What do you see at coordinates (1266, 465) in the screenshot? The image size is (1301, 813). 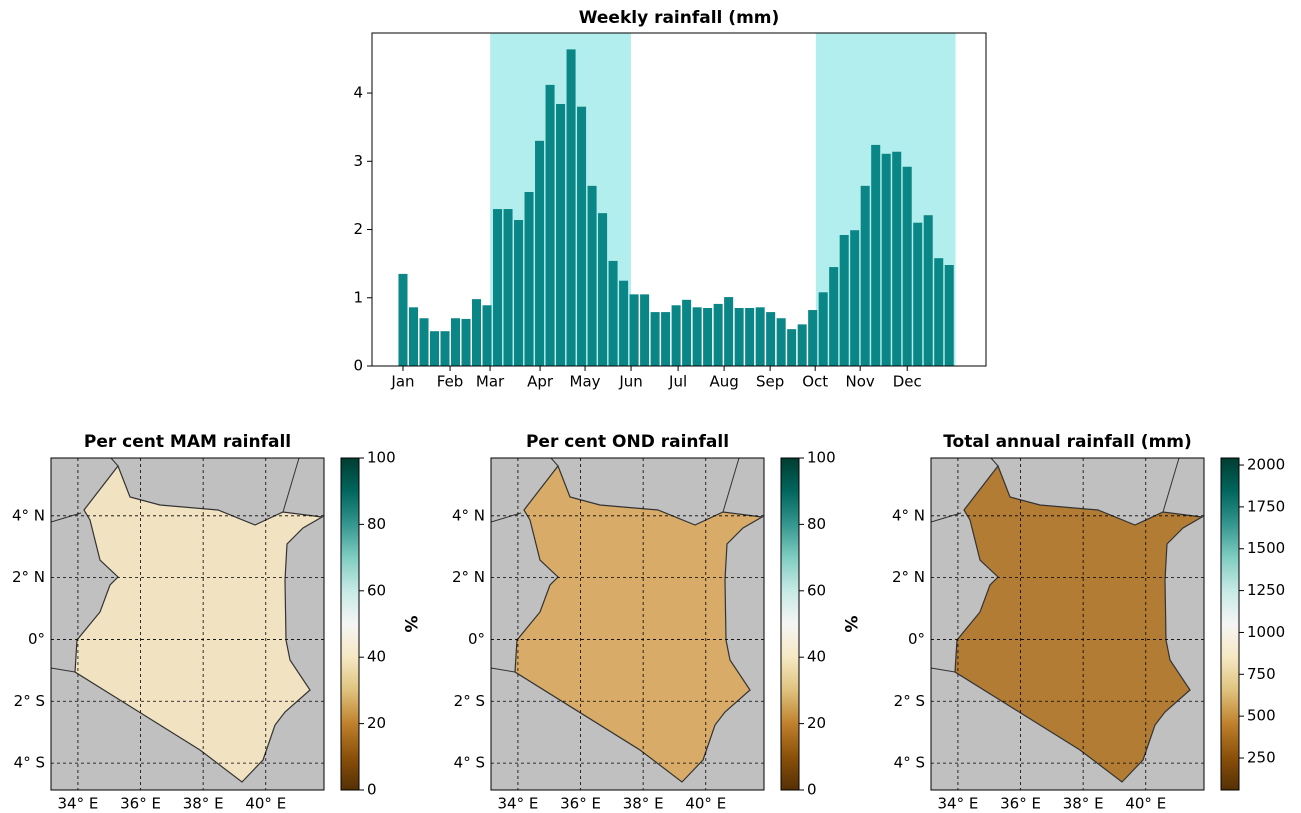 I see `colorbar-tick-label: 2000` at bounding box center [1266, 465].